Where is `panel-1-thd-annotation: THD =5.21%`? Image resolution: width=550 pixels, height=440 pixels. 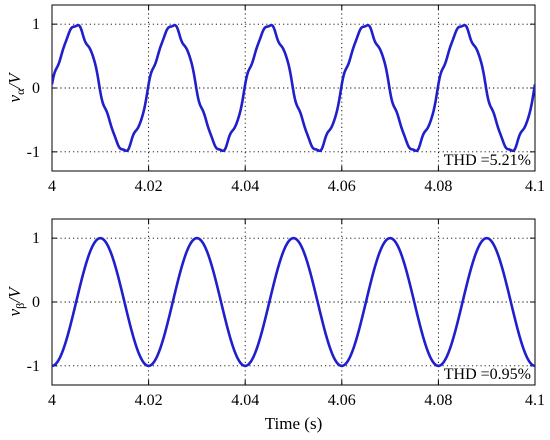
panel-1-thd-annotation: THD =5.21% is located at coordinates (487, 160).